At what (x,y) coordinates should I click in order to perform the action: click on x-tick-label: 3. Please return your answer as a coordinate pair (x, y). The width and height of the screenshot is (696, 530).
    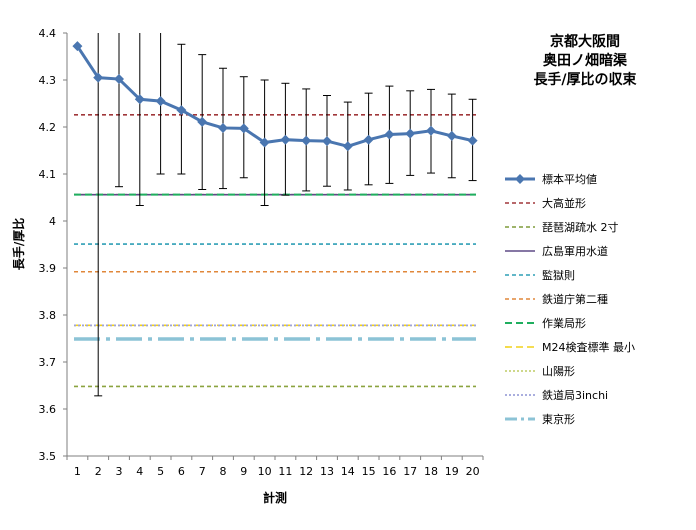
    Looking at the image, I should click on (119, 471).